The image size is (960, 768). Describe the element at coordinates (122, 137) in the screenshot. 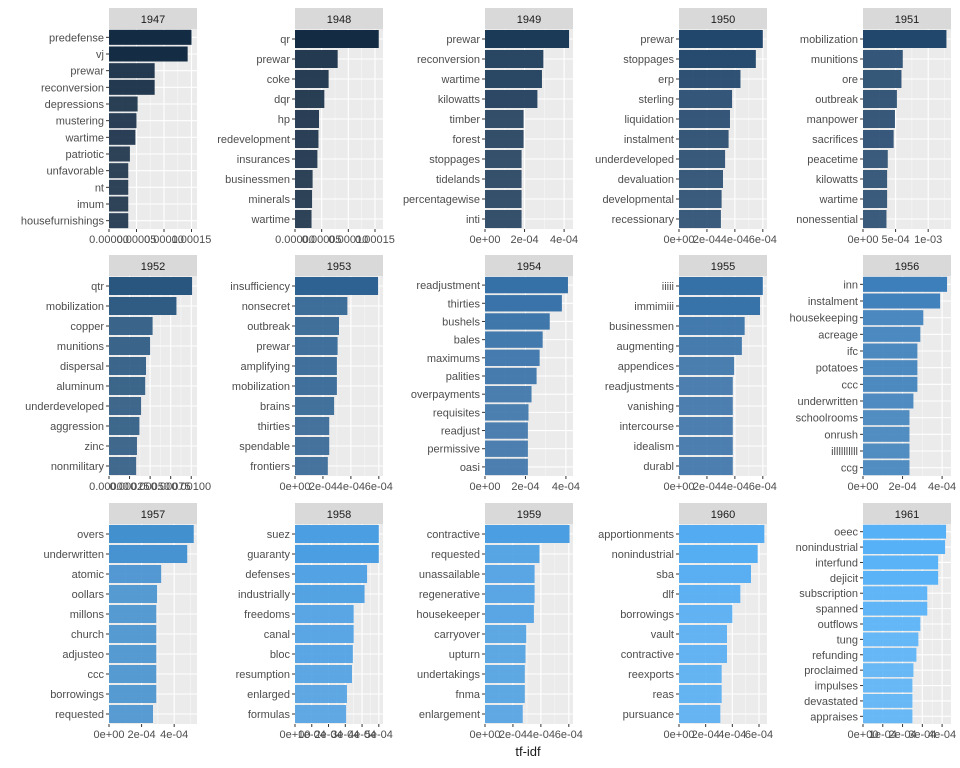

I see `bar-1947-wartime` at that location.